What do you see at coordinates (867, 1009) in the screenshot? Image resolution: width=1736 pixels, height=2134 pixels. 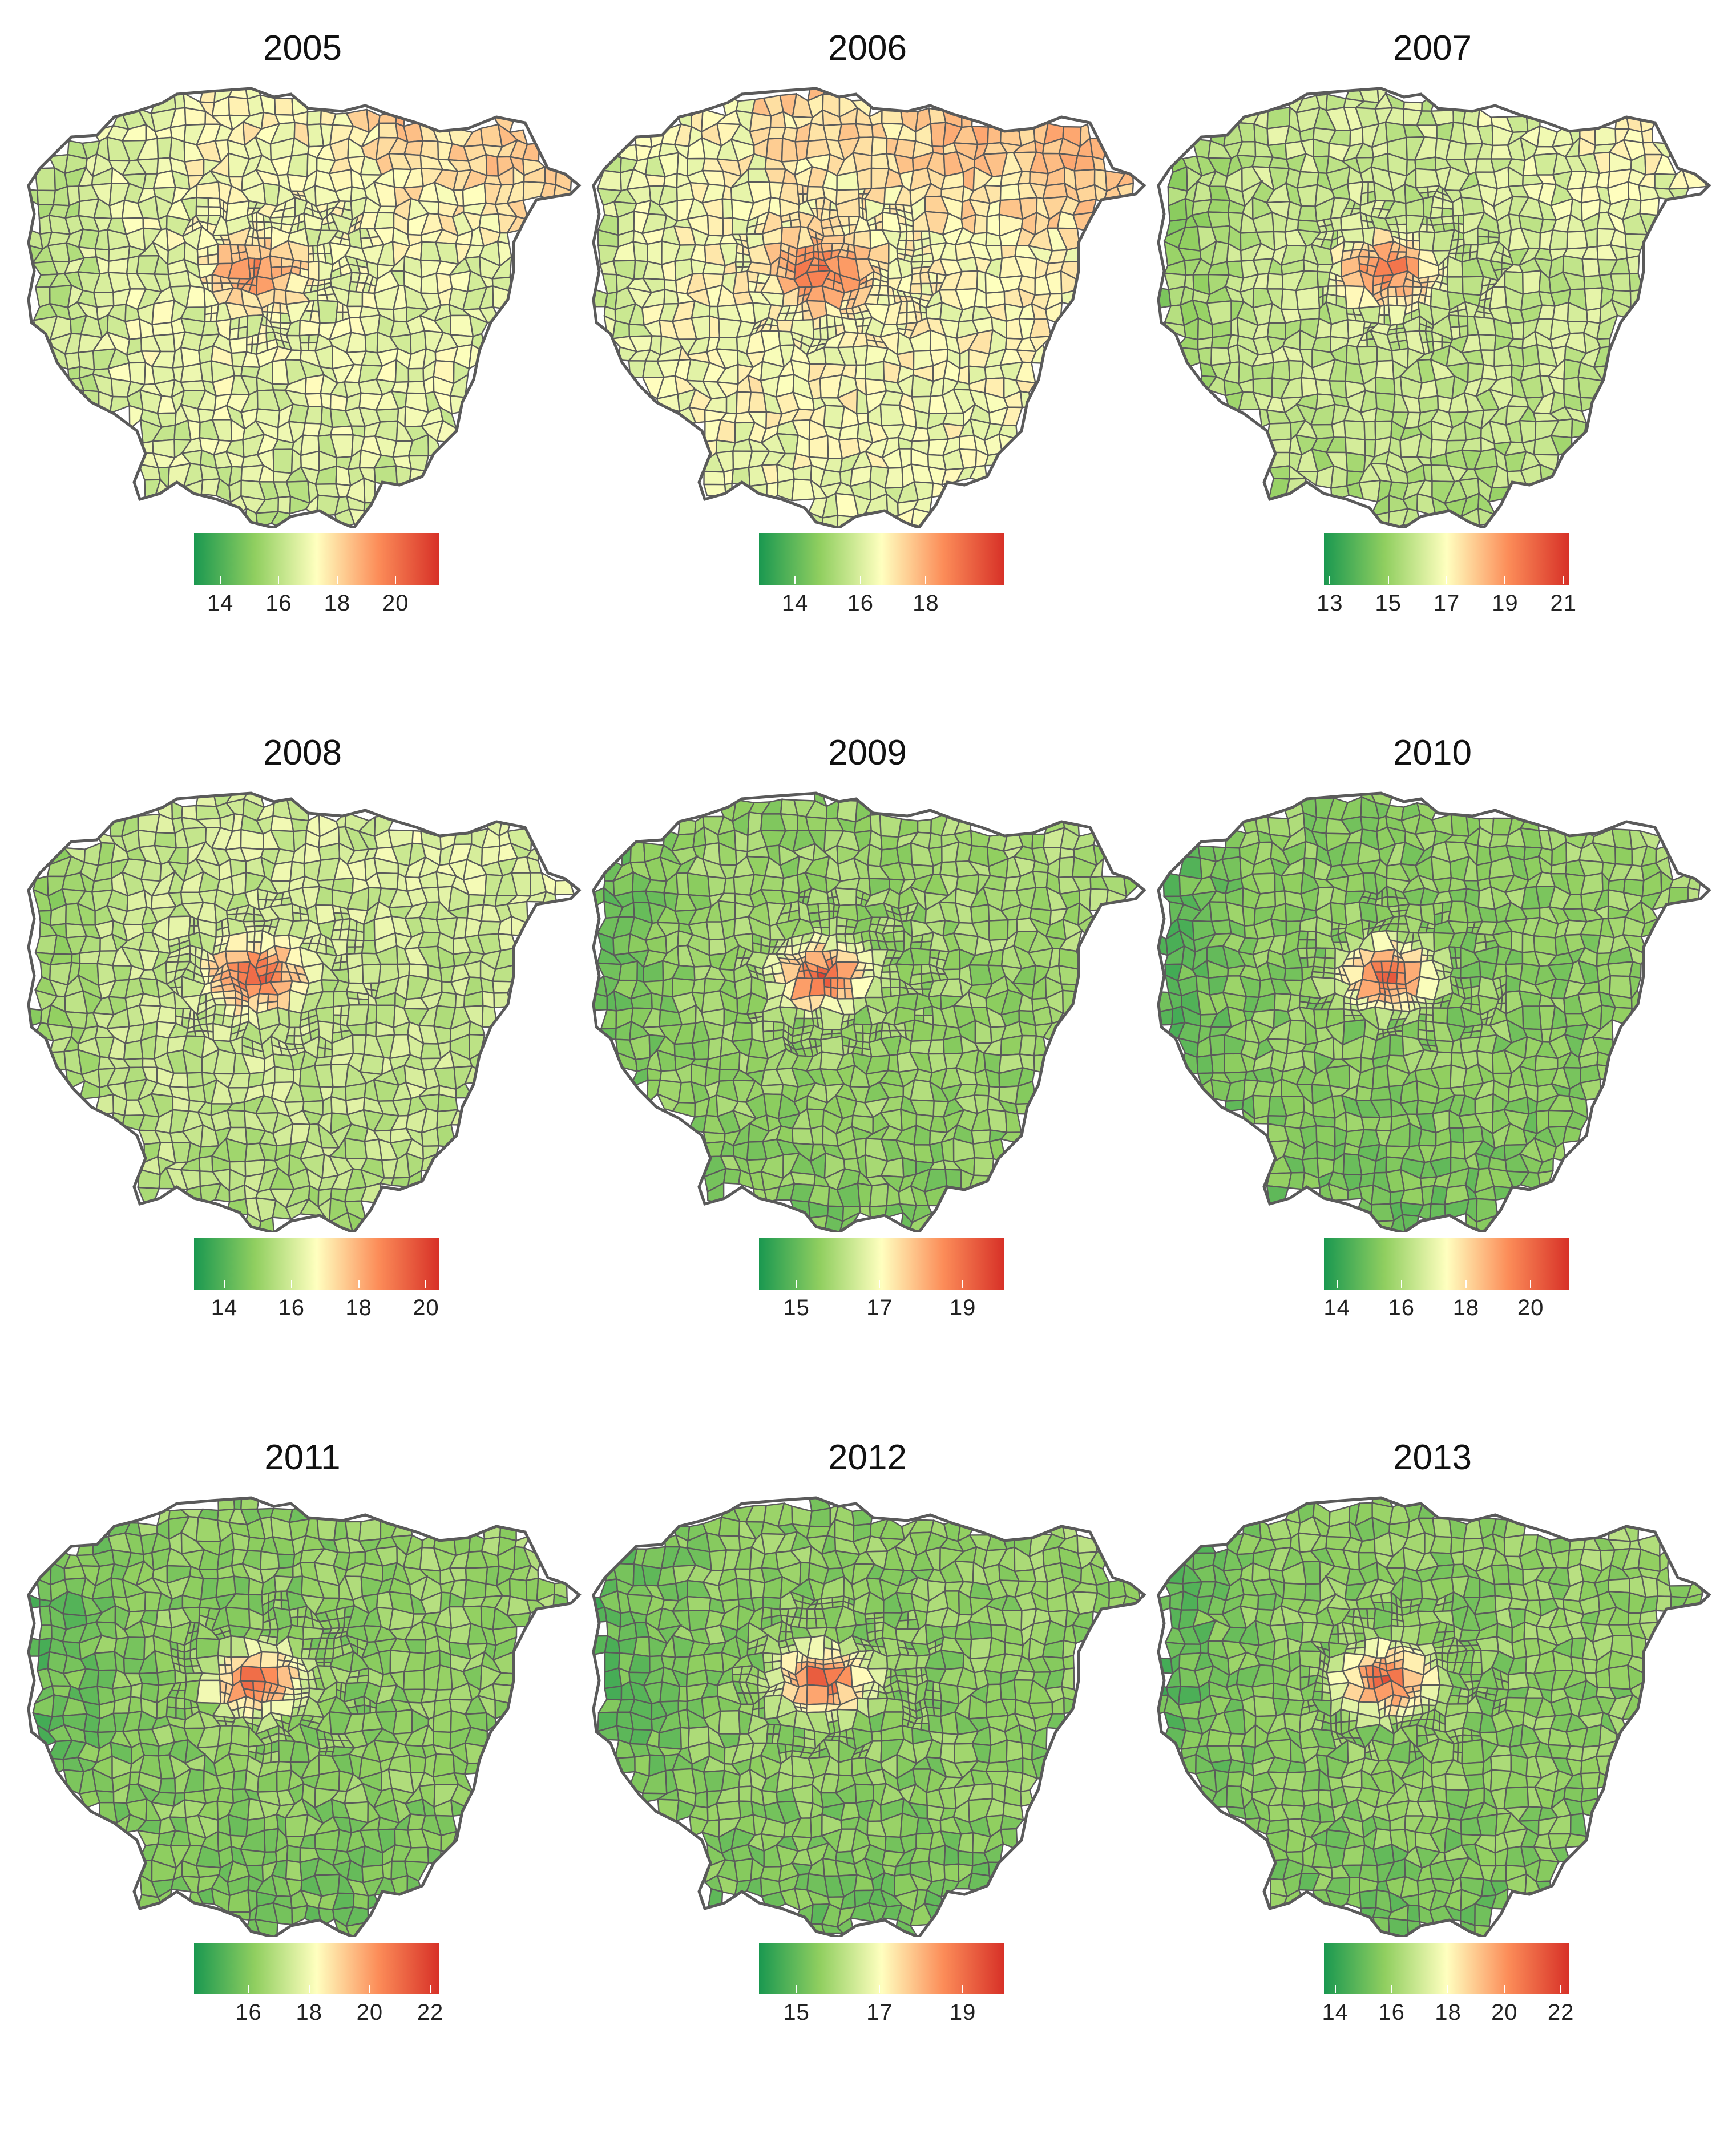 I see `london-ward-map` at bounding box center [867, 1009].